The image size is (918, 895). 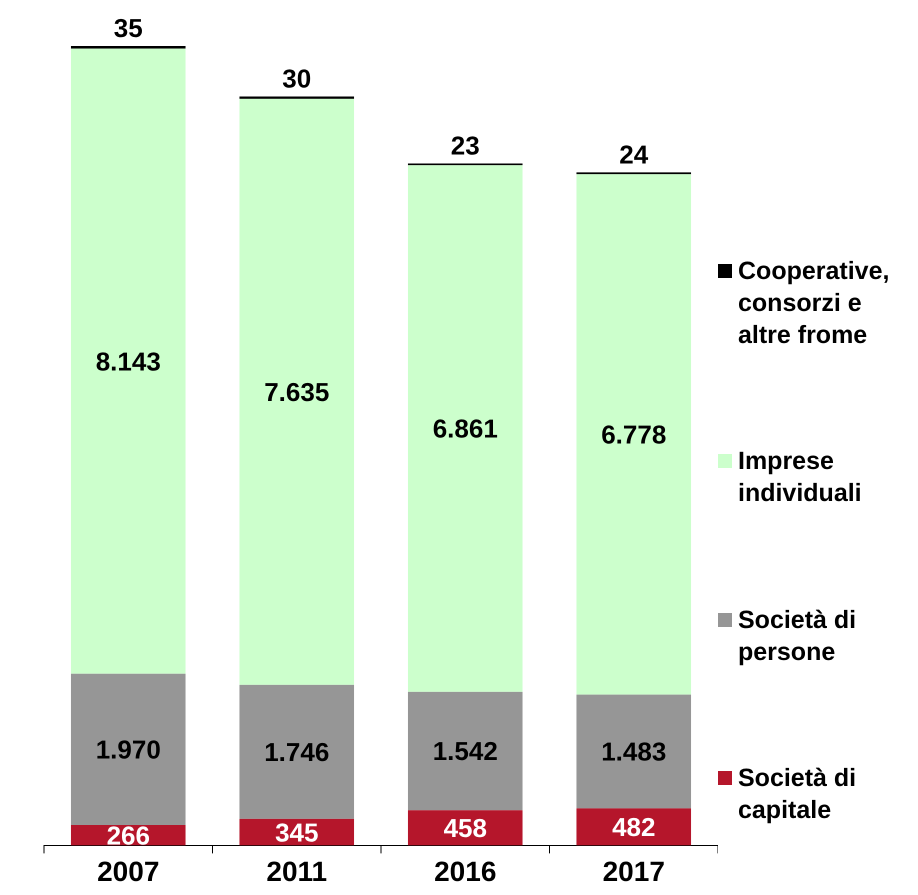 I want to click on legend-label: Imprese individuali, so click(x=800, y=478).